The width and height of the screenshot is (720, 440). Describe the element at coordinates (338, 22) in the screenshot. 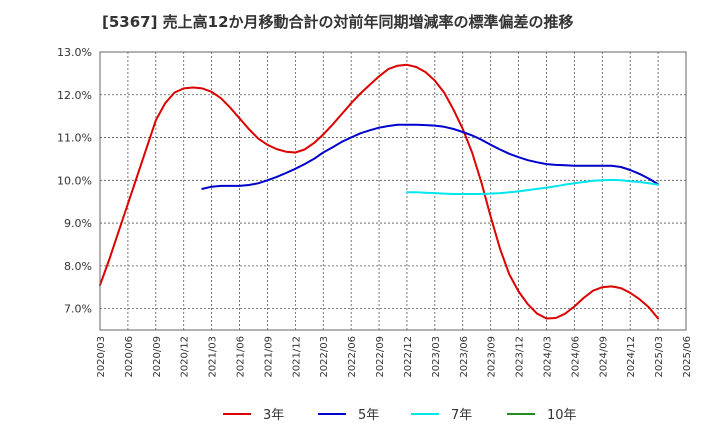

I see `chart-title: [5367] 売上高12か月移動合計の対前年同期増減率の標準偏差の推移` at that location.